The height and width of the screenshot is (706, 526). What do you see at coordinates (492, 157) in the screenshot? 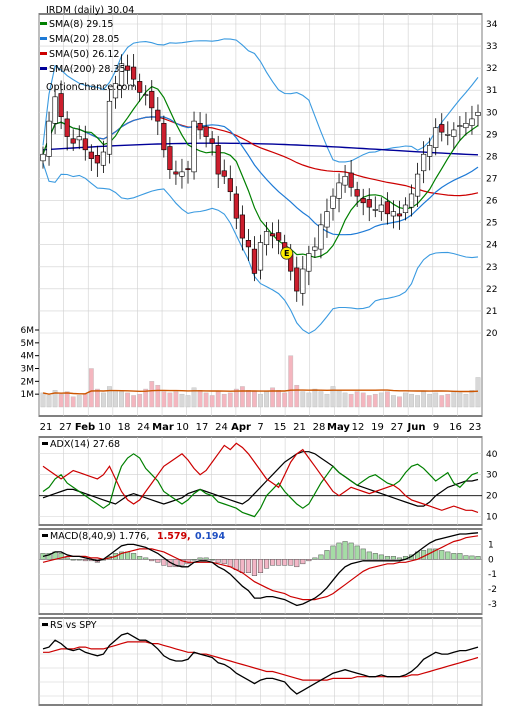
I see `price-y-tick-label: 28` at bounding box center [492, 157].